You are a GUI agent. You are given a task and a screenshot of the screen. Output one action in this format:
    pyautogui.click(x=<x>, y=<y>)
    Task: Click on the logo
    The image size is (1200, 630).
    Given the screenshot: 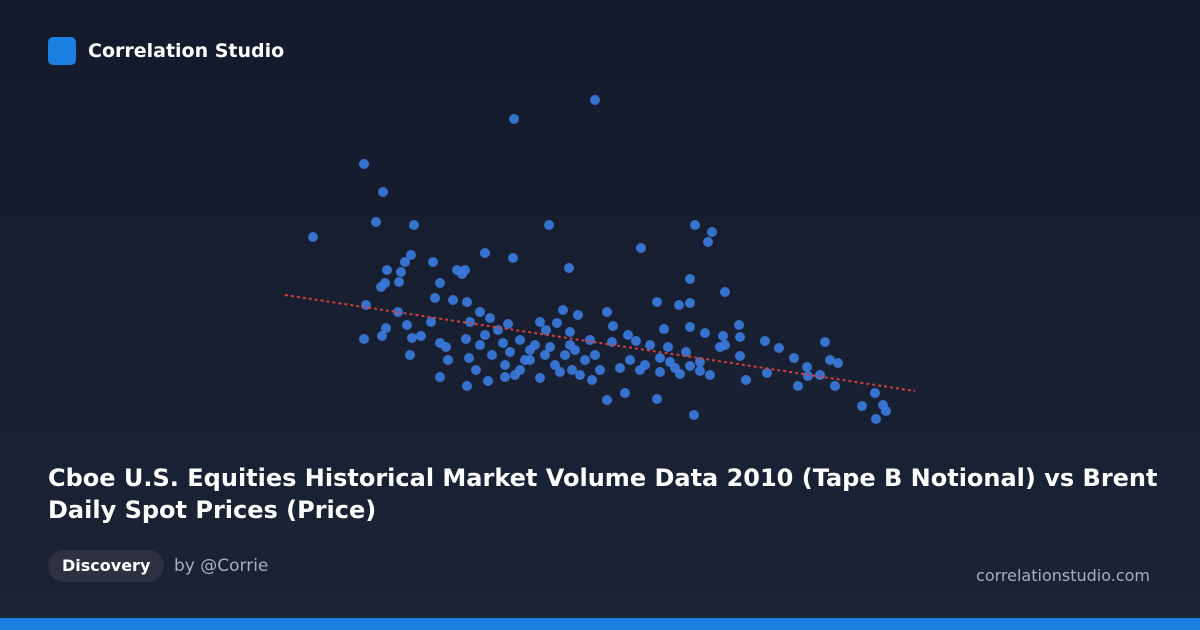 What is the action you would take?
    pyautogui.click(x=62, y=51)
    